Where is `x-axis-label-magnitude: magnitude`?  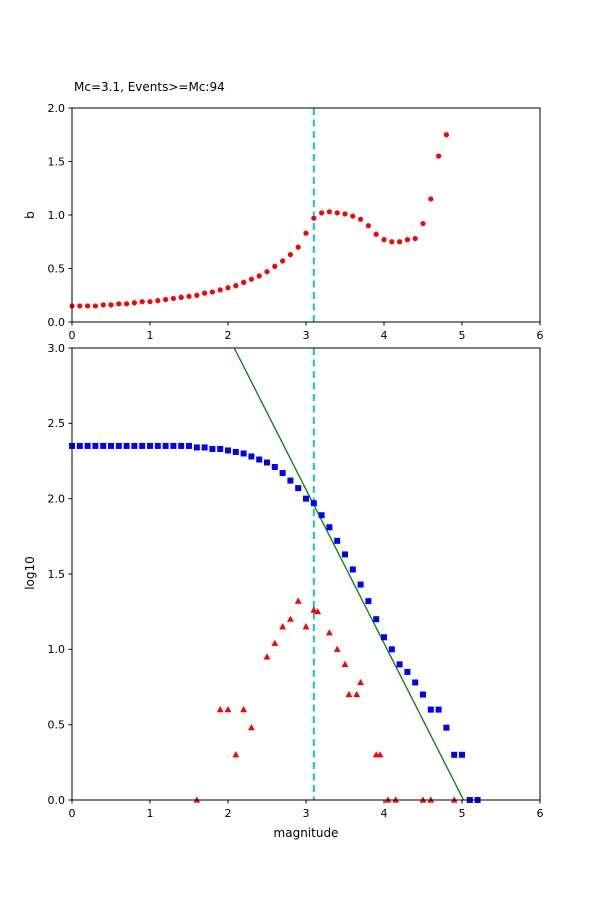 x-axis-label-magnitude: magnitude is located at coordinates (306, 833).